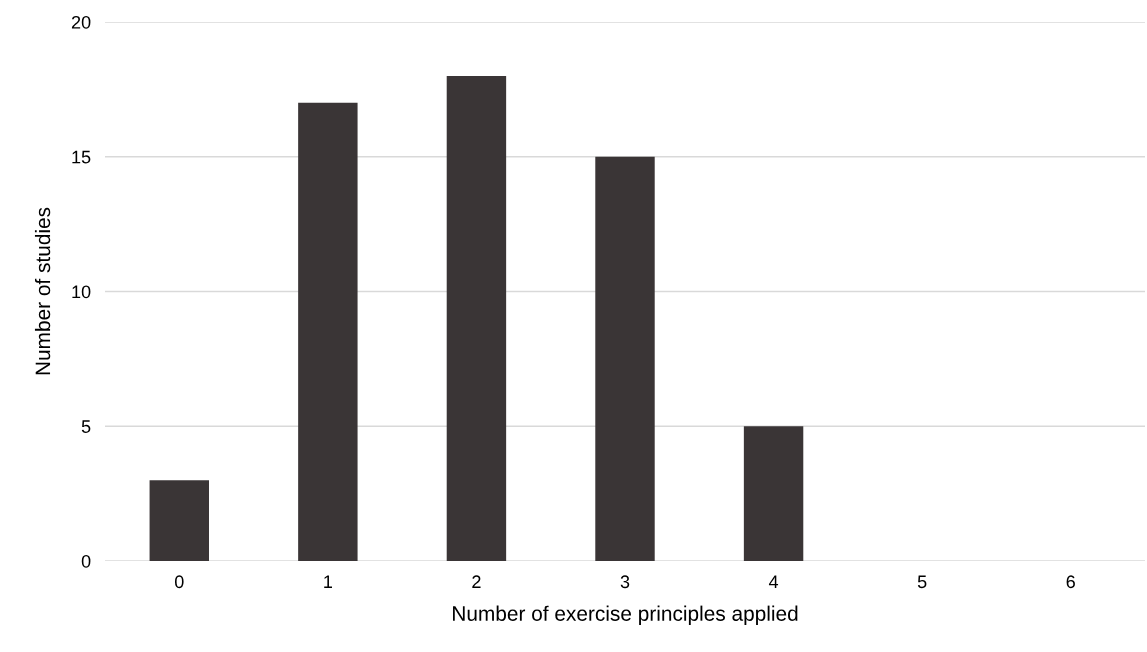  I want to click on y-axis-title: Number of studies, so click(42, 291).